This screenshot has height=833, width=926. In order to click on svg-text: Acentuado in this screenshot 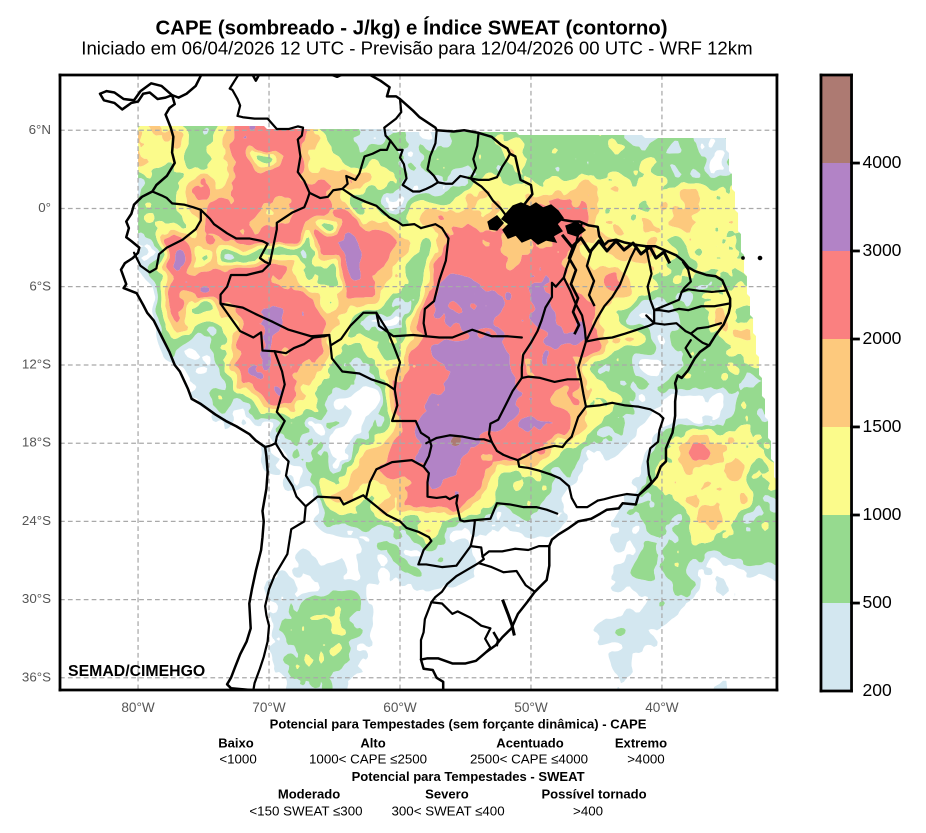, I will do `click(529, 743)`.